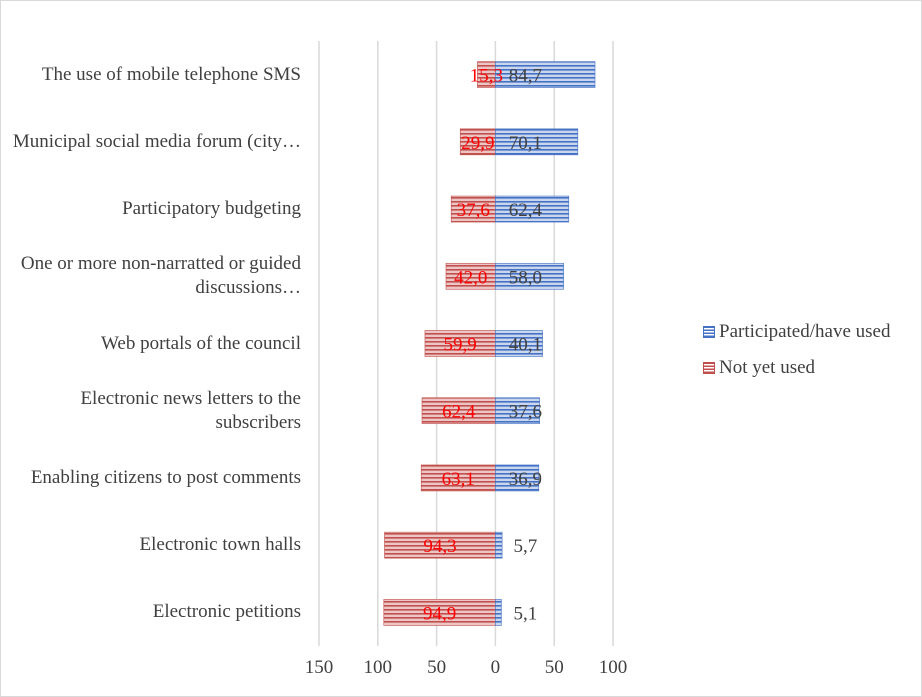 The height and width of the screenshot is (697, 922). What do you see at coordinates (458, 479) in the screenshot?
I see `data-label-not-yet-used-6: 63,1` at bounding box center [458, 479].